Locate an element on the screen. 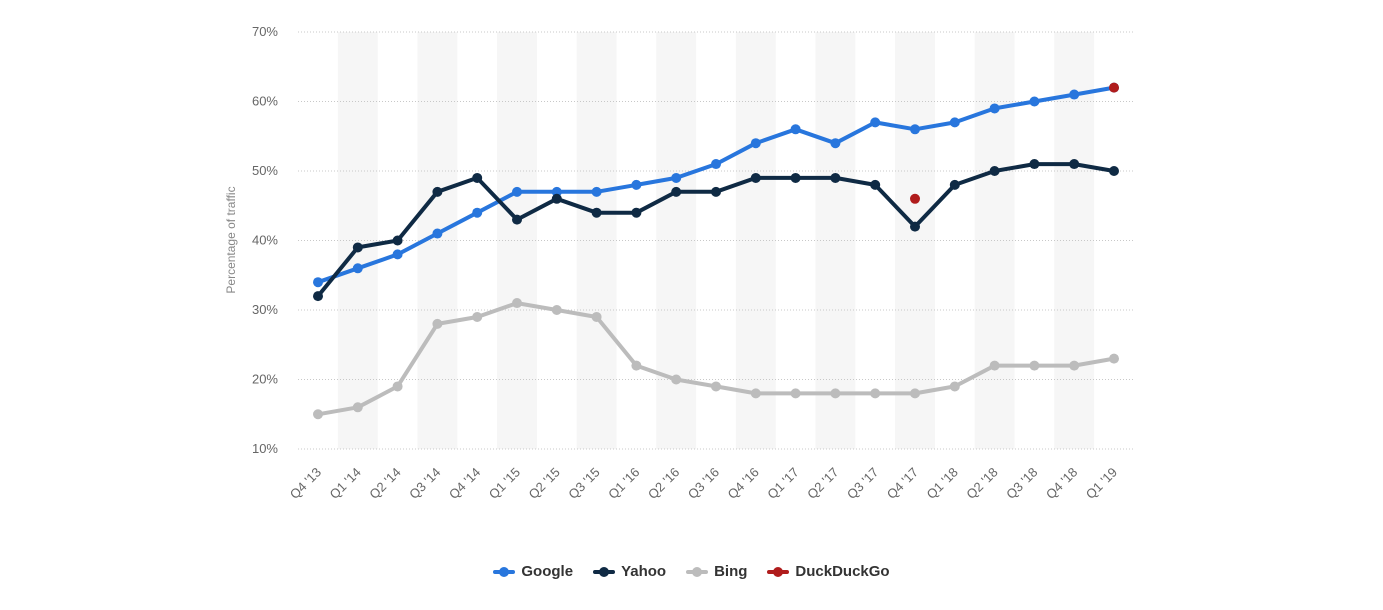  y-tick-label: 60% is located at coordinates (265, 101).